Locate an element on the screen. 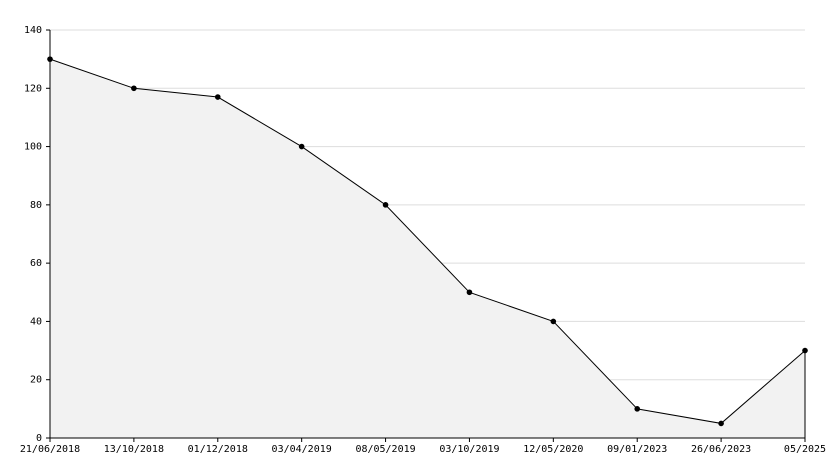  y-tick-label: 40 is located at coordinates (36, 321).